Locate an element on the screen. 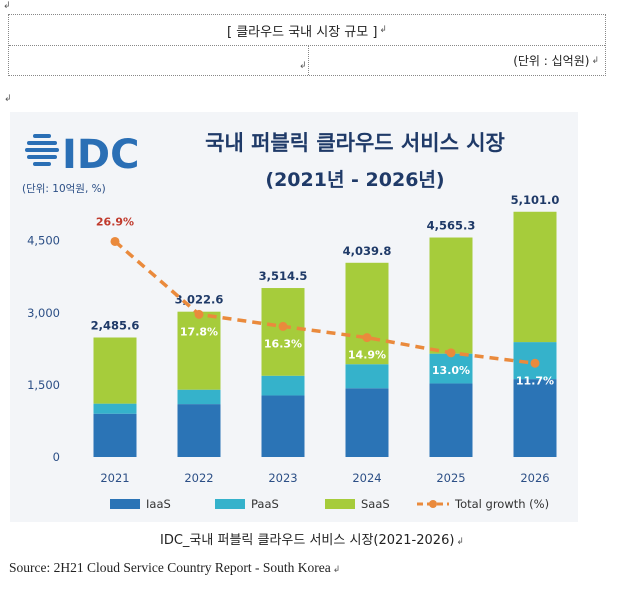  unit-label: (단위: 10억원, %) is located at coordinates (64, 188).